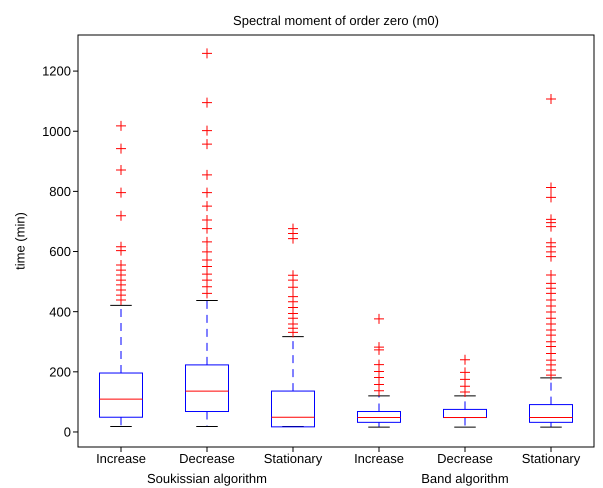  Describe the element at coordinates (60, 312) in the screenshot. I see `y-tick-label: 400` at that location.